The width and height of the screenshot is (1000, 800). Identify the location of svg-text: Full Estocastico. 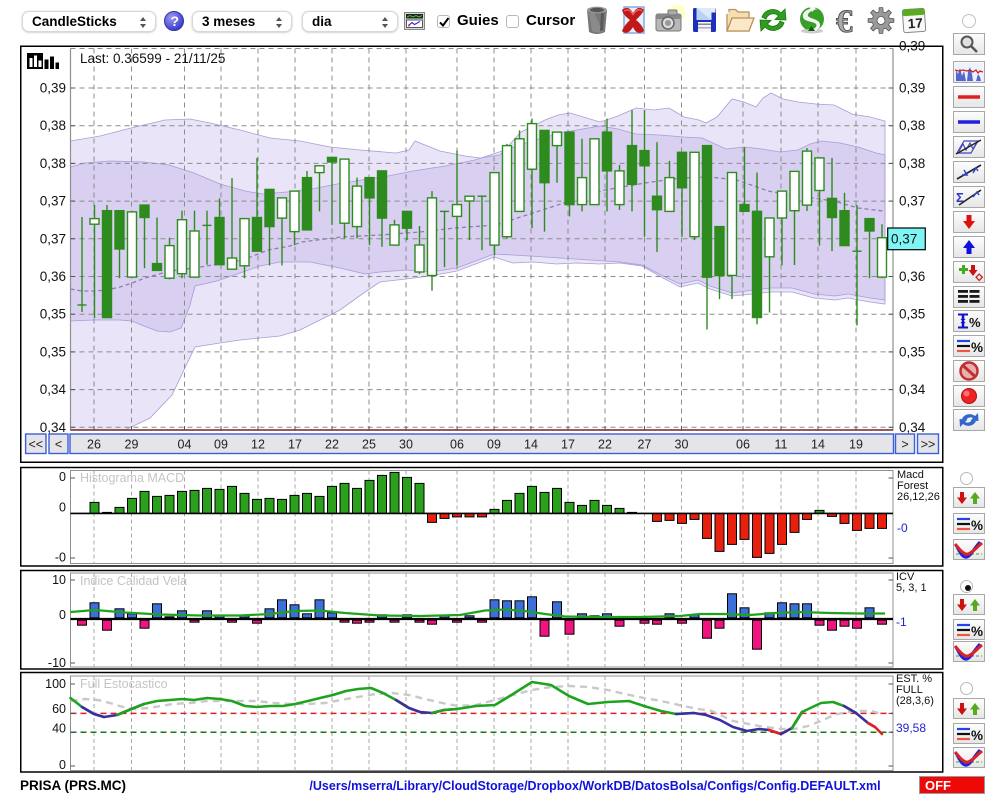
(124, 684).